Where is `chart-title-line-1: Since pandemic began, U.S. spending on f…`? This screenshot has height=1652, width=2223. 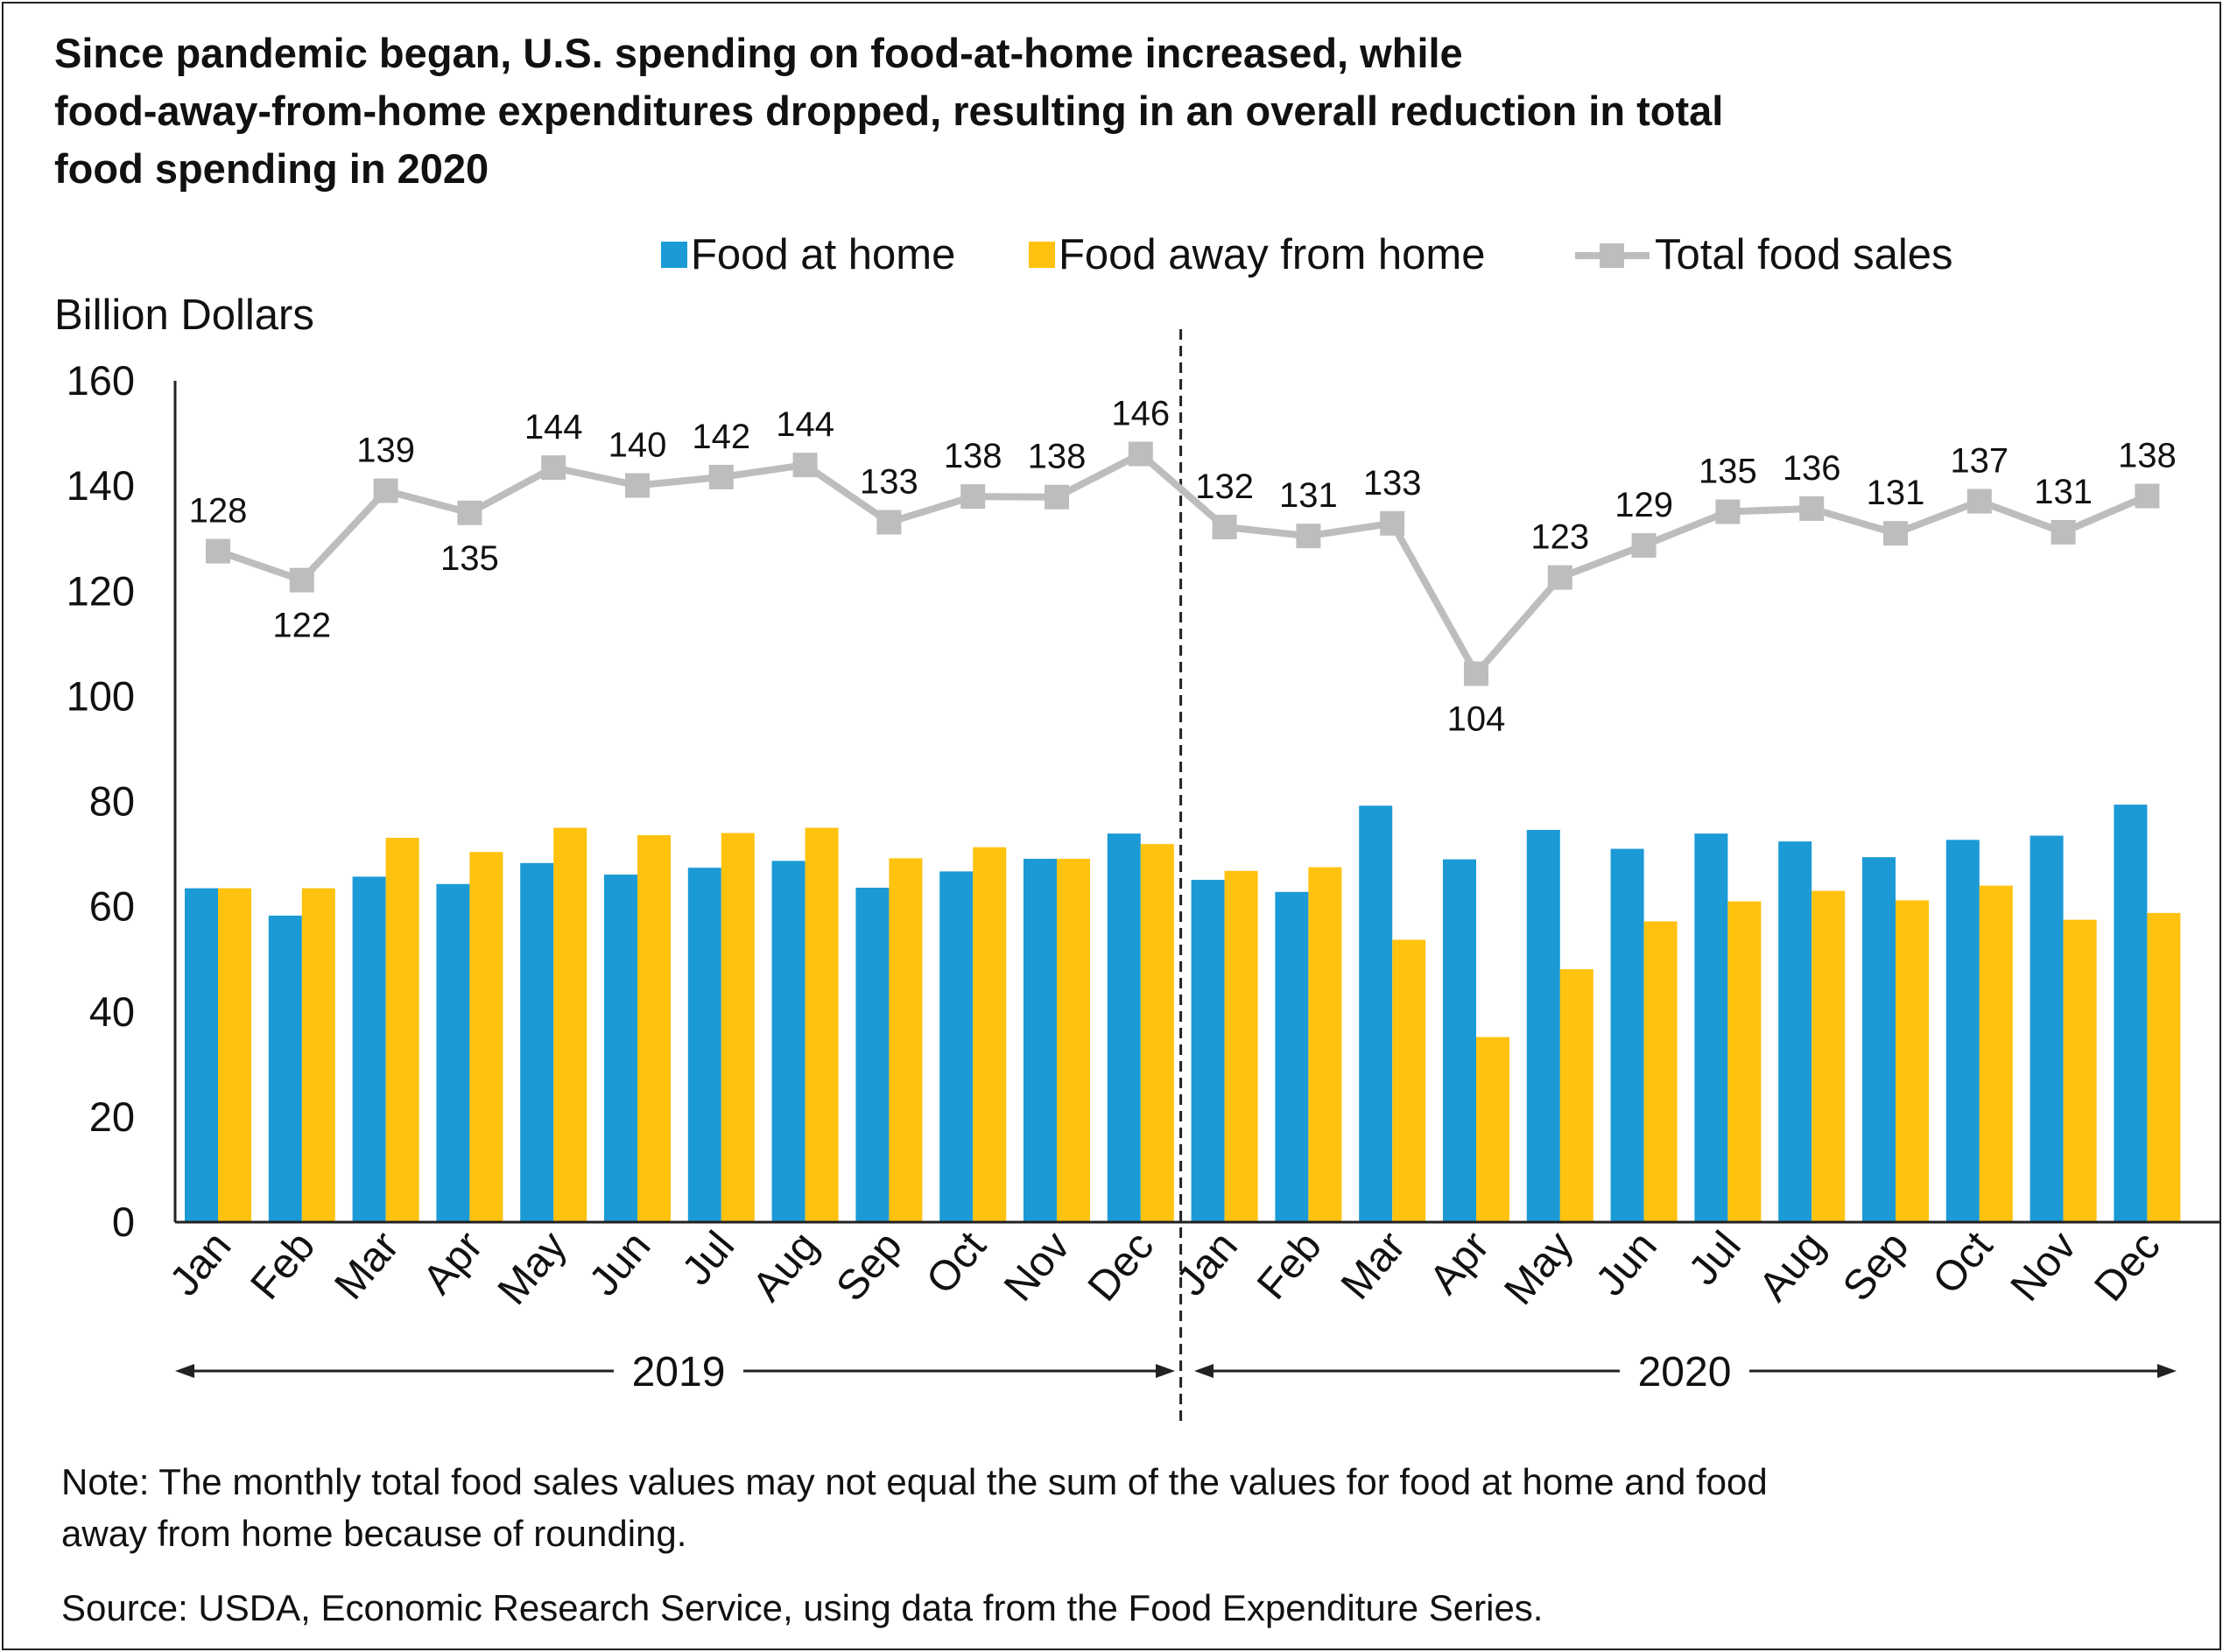 chart-title-line-1: Since pandemic began, U.S. spending on f… is located at coordinates (758, 53).